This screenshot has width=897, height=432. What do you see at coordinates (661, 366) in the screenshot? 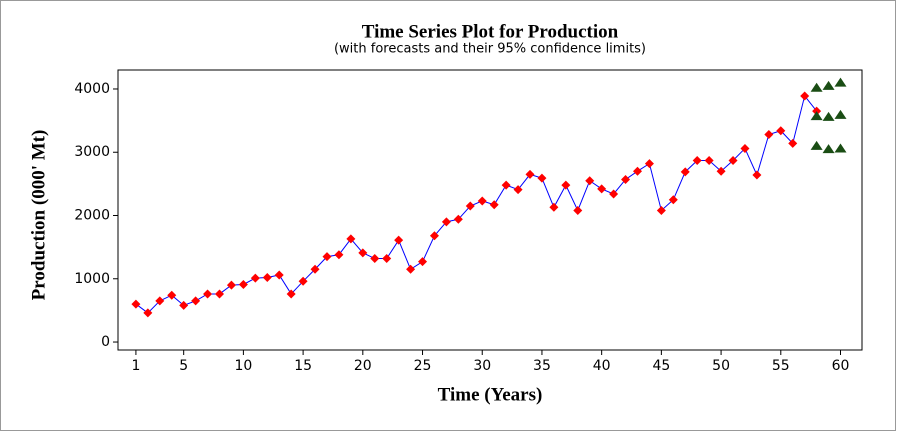
I see `x-tick-label: 45` at bounding box center [661, 366].